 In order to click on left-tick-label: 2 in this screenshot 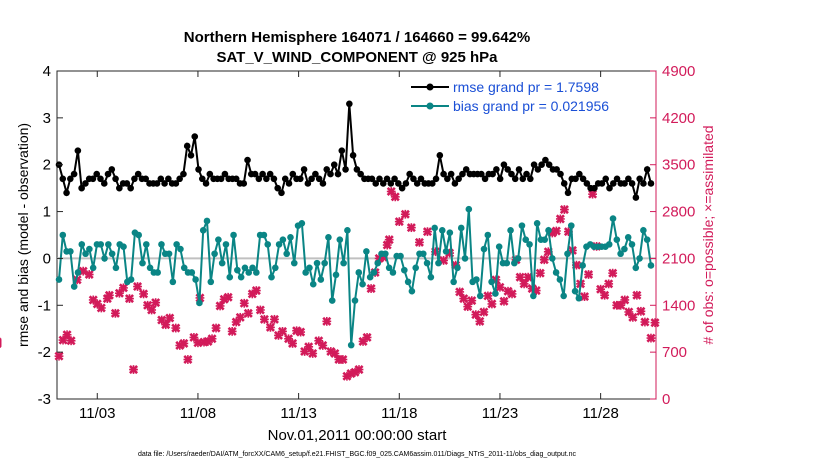, I will do `click(47, 165)`.